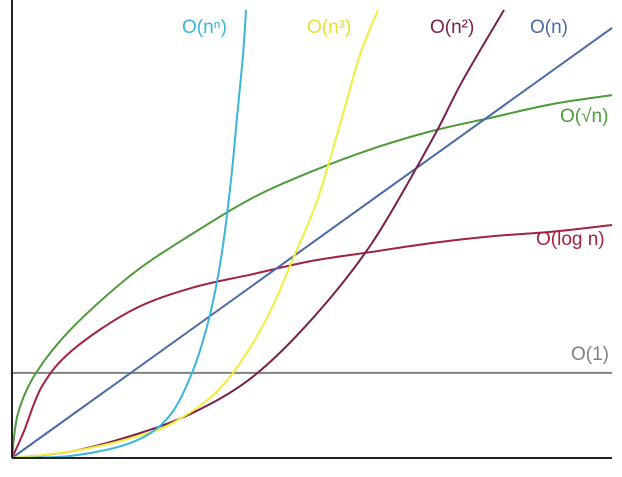  Describe the element at coordinates (204, 27) in the screenshot. I see `series-label-onn: O(nⁿ)` at that location.